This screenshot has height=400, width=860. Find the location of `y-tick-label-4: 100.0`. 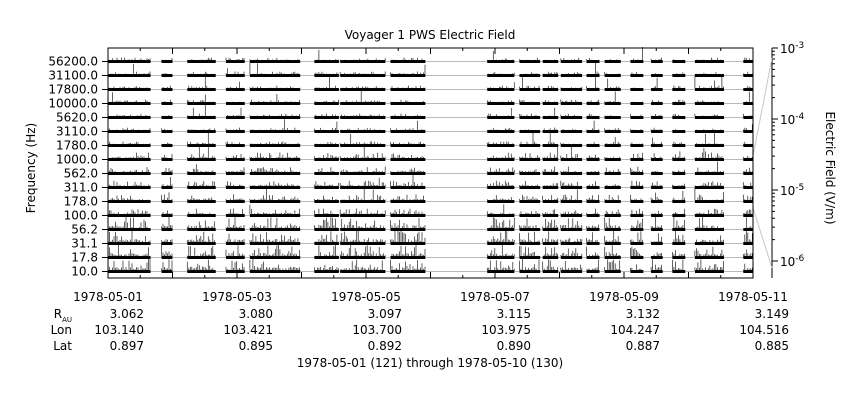

y-tick-label-4: 100.0 is located at coordinates (81, 216).